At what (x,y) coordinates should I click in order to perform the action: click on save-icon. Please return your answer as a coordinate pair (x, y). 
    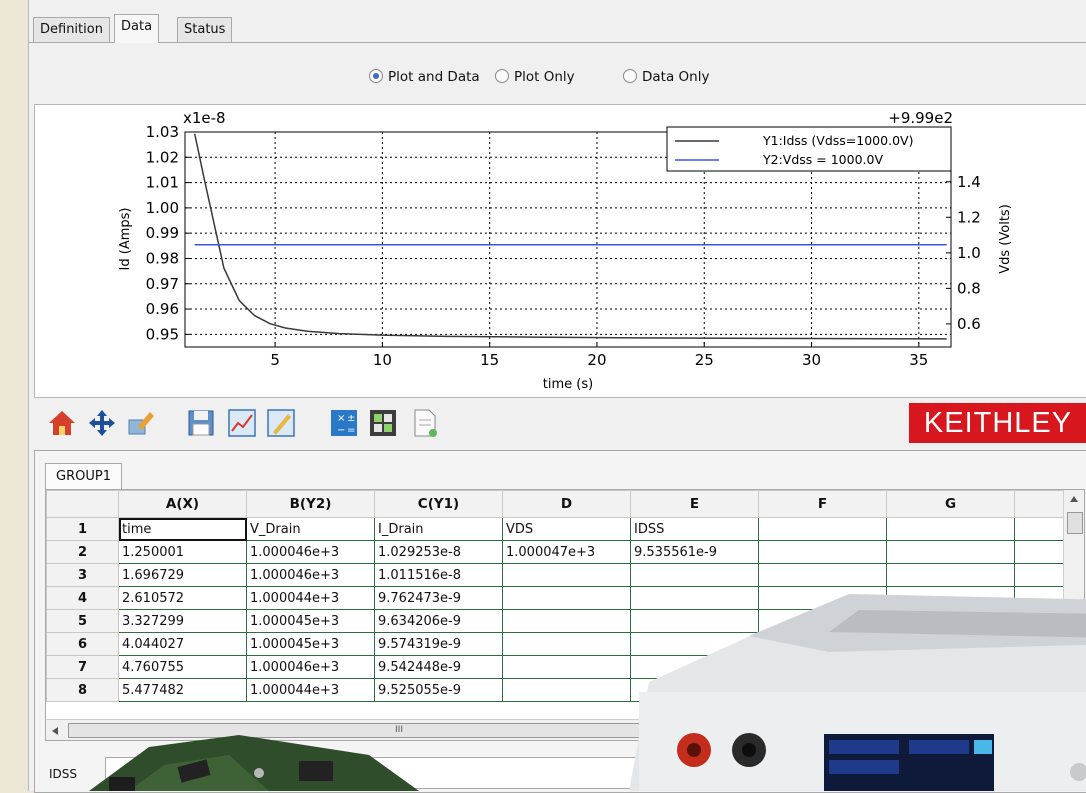
    Looking at the image, I should click on (201, 423).